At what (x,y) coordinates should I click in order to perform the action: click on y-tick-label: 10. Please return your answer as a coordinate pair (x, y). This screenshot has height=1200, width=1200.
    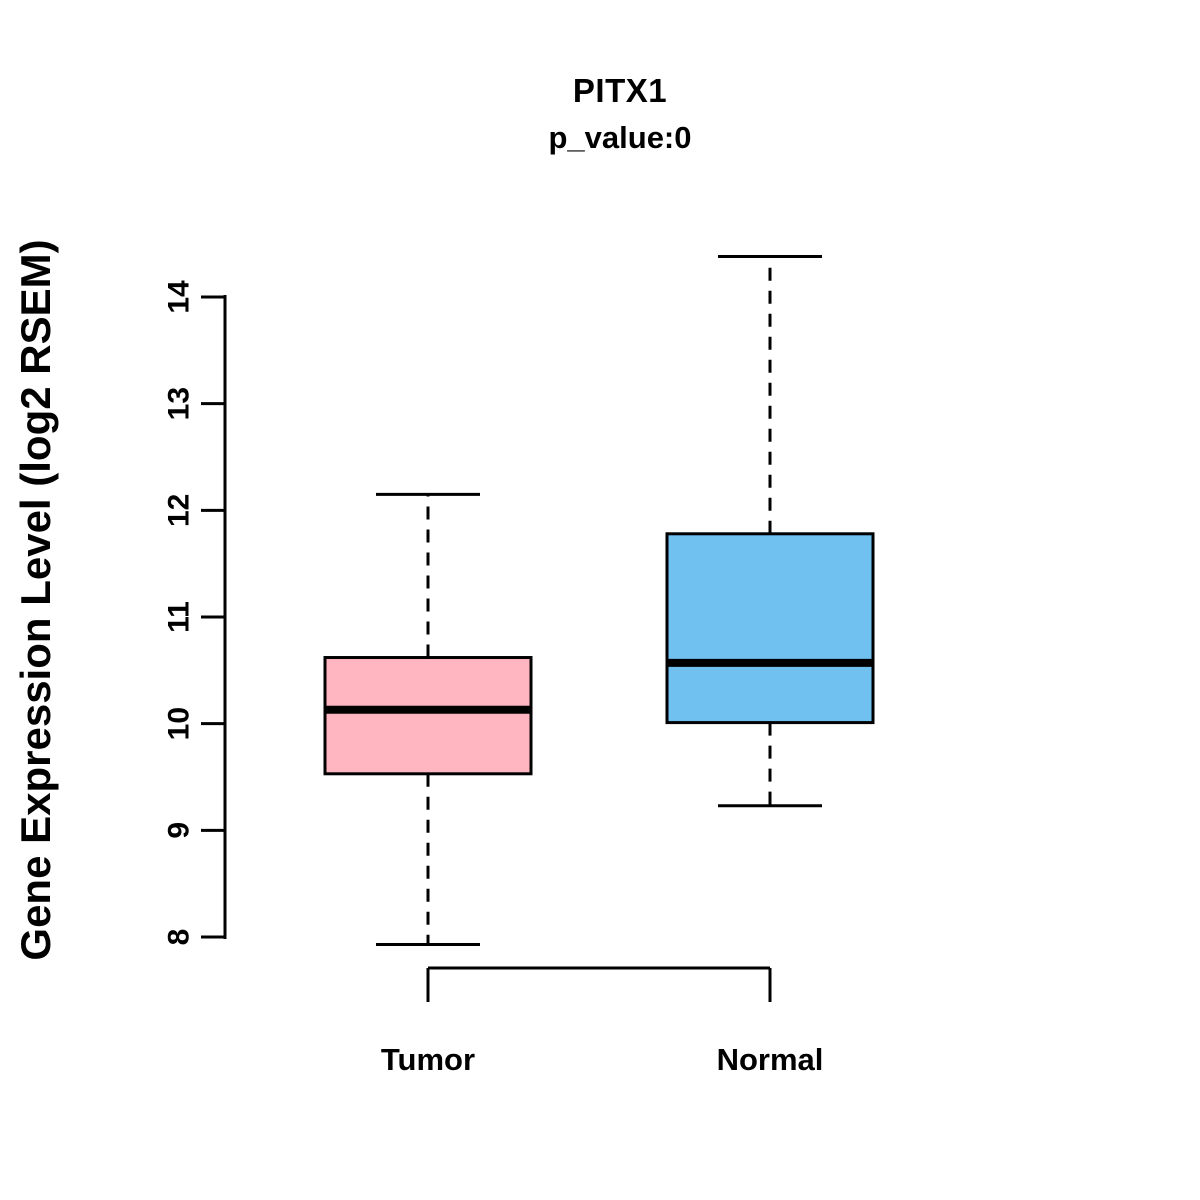
    Looking at the image, I should click on (179, 723).